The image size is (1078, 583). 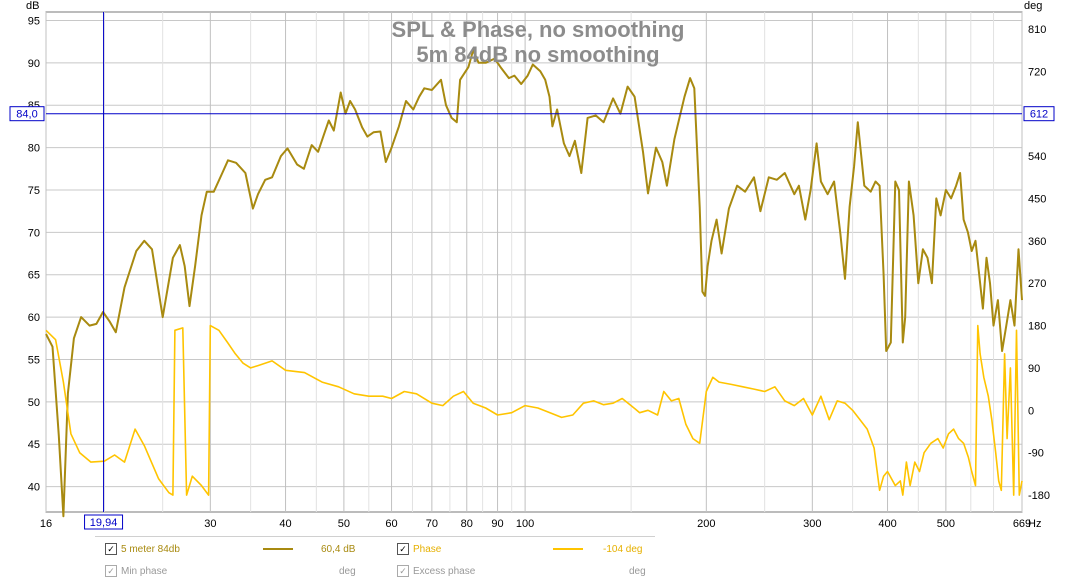 What do you see at coordinates (111, 549) in the screenshot?
I see `checkbox-spl: ✓` at bounding box center [111, 549].